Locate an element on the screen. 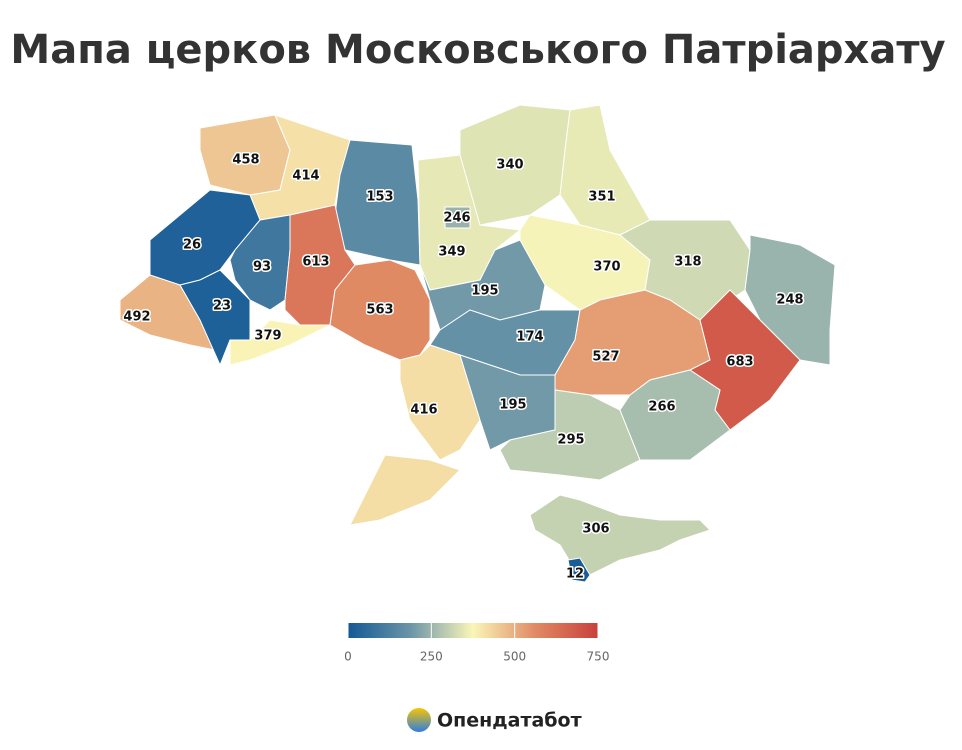 This screenshot has height=750, width=962. region-label: 683 is located at coordinates (739, 362).